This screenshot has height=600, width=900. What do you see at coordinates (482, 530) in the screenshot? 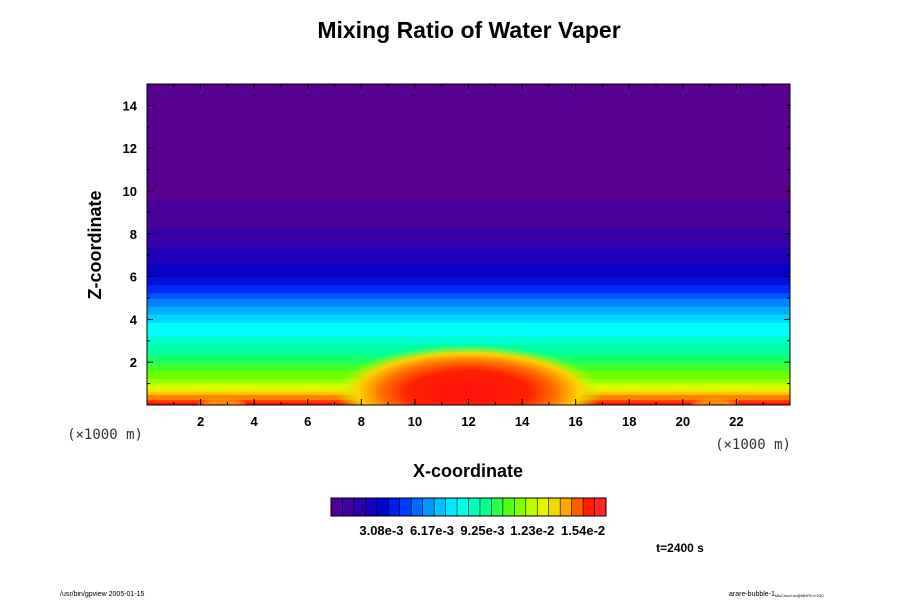
I see `colorbar-tick-labels: 3.08e-3 6.17e-3 9.25e-3 1.23e-2 1.54e-2` at bounding box center [482, 530].